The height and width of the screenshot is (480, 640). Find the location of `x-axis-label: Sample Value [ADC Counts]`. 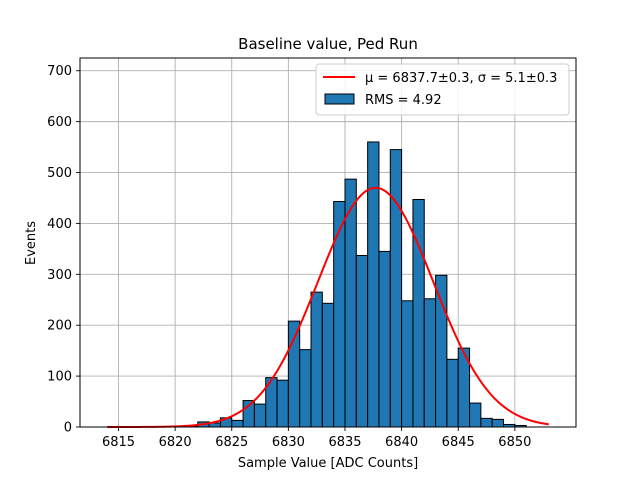

x-axis-label: Sample Value [ADC Counts] is located at coordinates (328, 463).